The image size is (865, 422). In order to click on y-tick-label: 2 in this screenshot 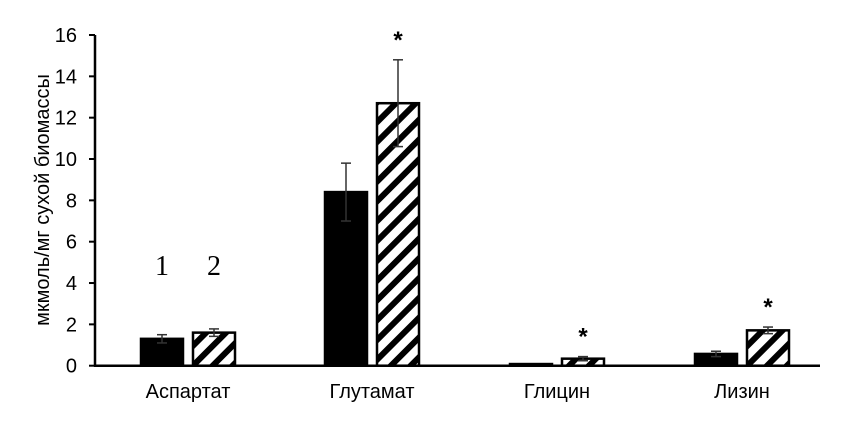, I will do `click(71, 325)`.